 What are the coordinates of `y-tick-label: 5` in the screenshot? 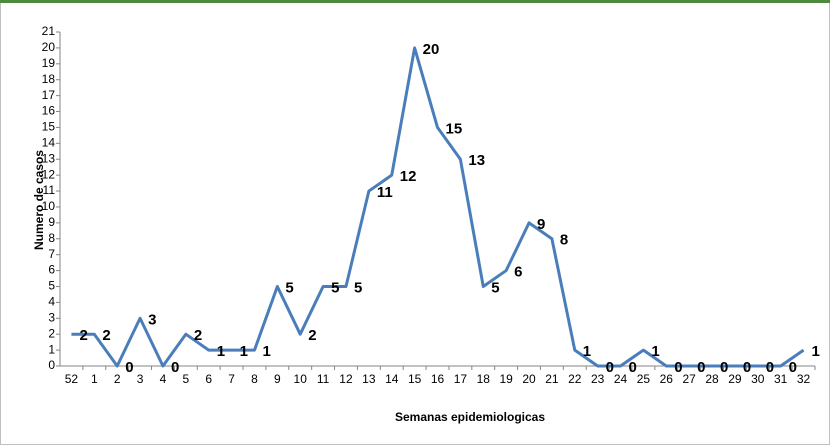 It's located at (51, 286).